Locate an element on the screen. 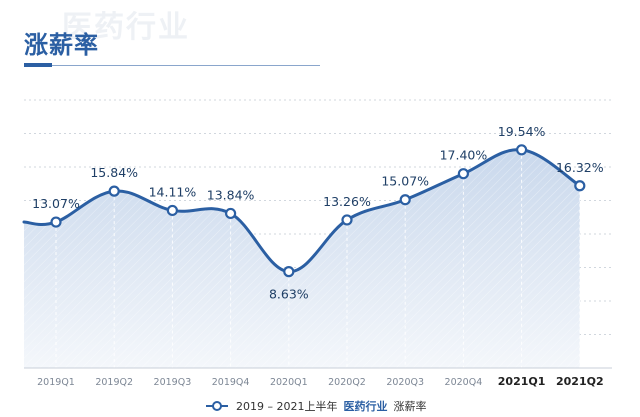 This screenshot has height=417, width=640. data-label: 17.40% is located at coordinates (464, 155).